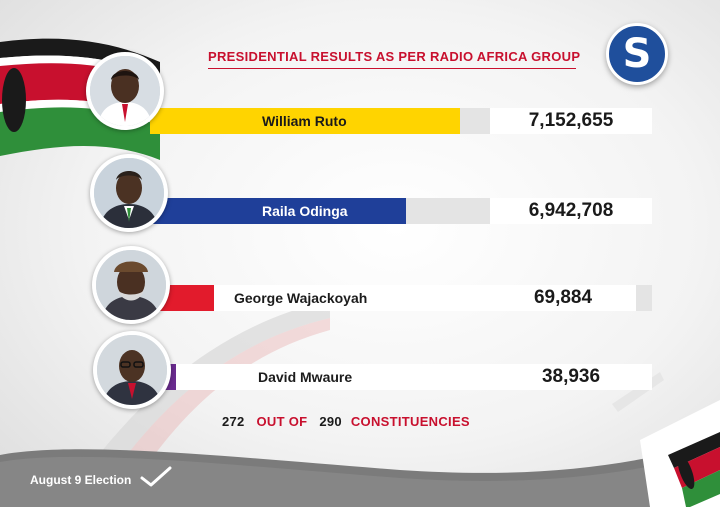 The image size is (720, 507). I want to click on bar-odinga: Raila Odinga, so click(278, 211).